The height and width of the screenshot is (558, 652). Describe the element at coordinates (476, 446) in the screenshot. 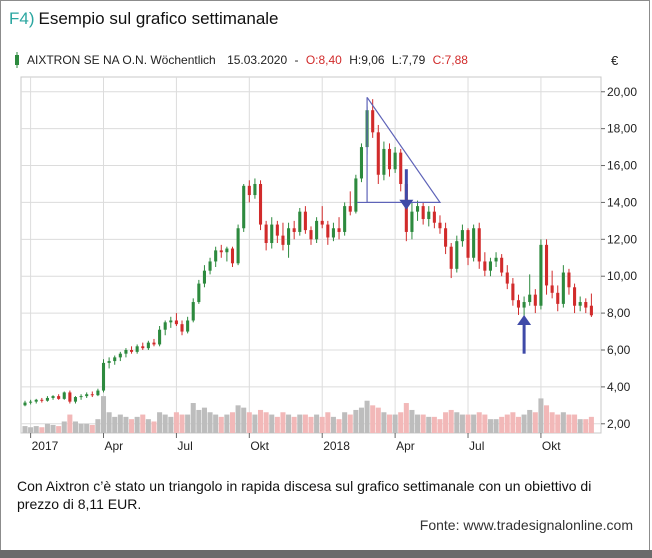

I see `x-tick-label: Jul` at that location.